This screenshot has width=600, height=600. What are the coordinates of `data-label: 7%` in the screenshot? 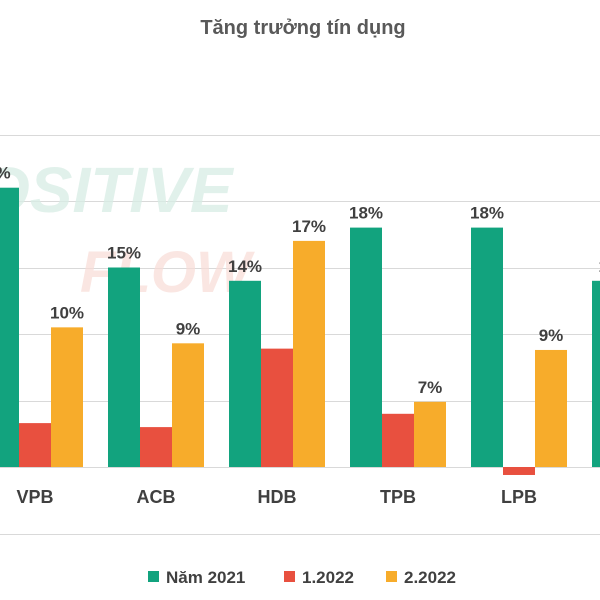 It's located at (430, 387).